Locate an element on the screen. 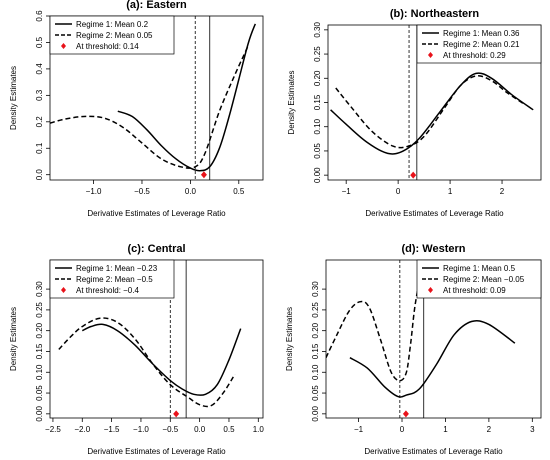 The image size is (550, 460). y-tick-label: 0.5 is located at coordinates (39, 42).